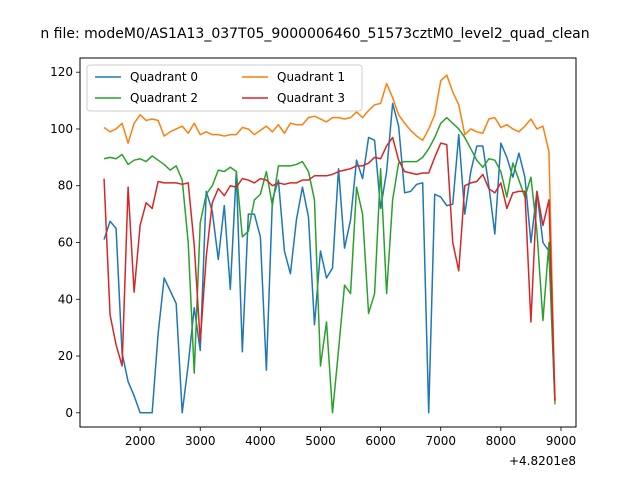 The height and width of the screenshot is (480, 640). What do you see at coordinates (561, 441) in the screenshot?
I see `x-tick-label: 9000` at bounding box center [561, 441].